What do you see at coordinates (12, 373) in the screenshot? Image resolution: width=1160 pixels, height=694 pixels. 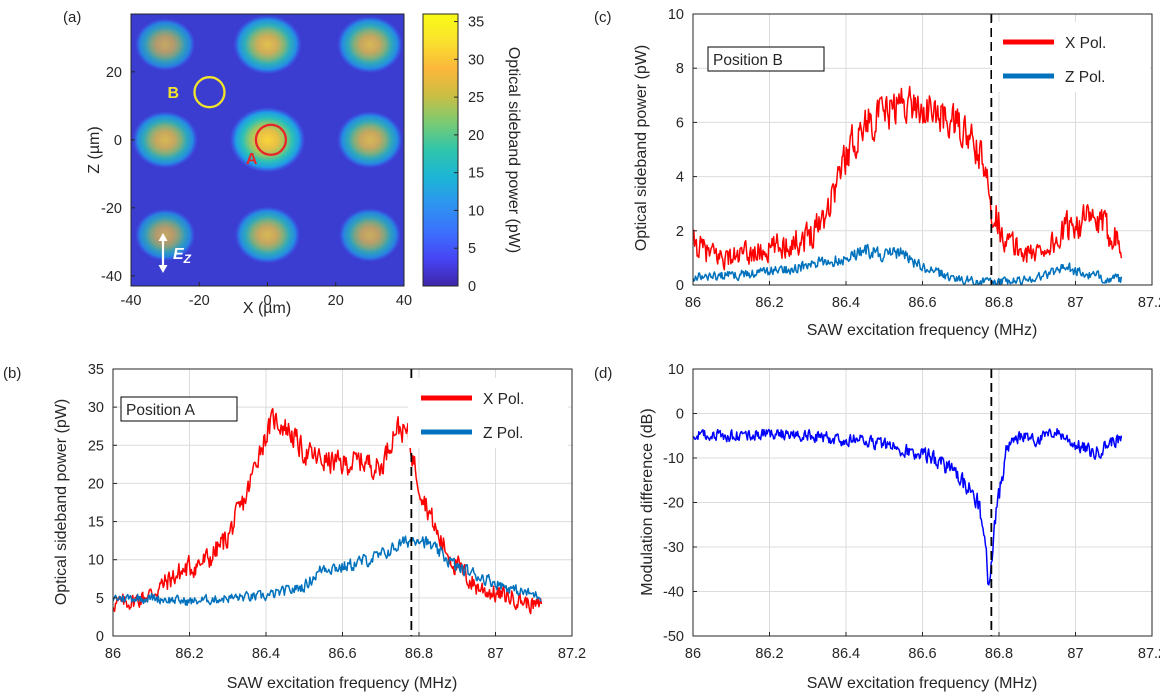 I see `panel-label-b: (b)` at bounding box center [12, 373].